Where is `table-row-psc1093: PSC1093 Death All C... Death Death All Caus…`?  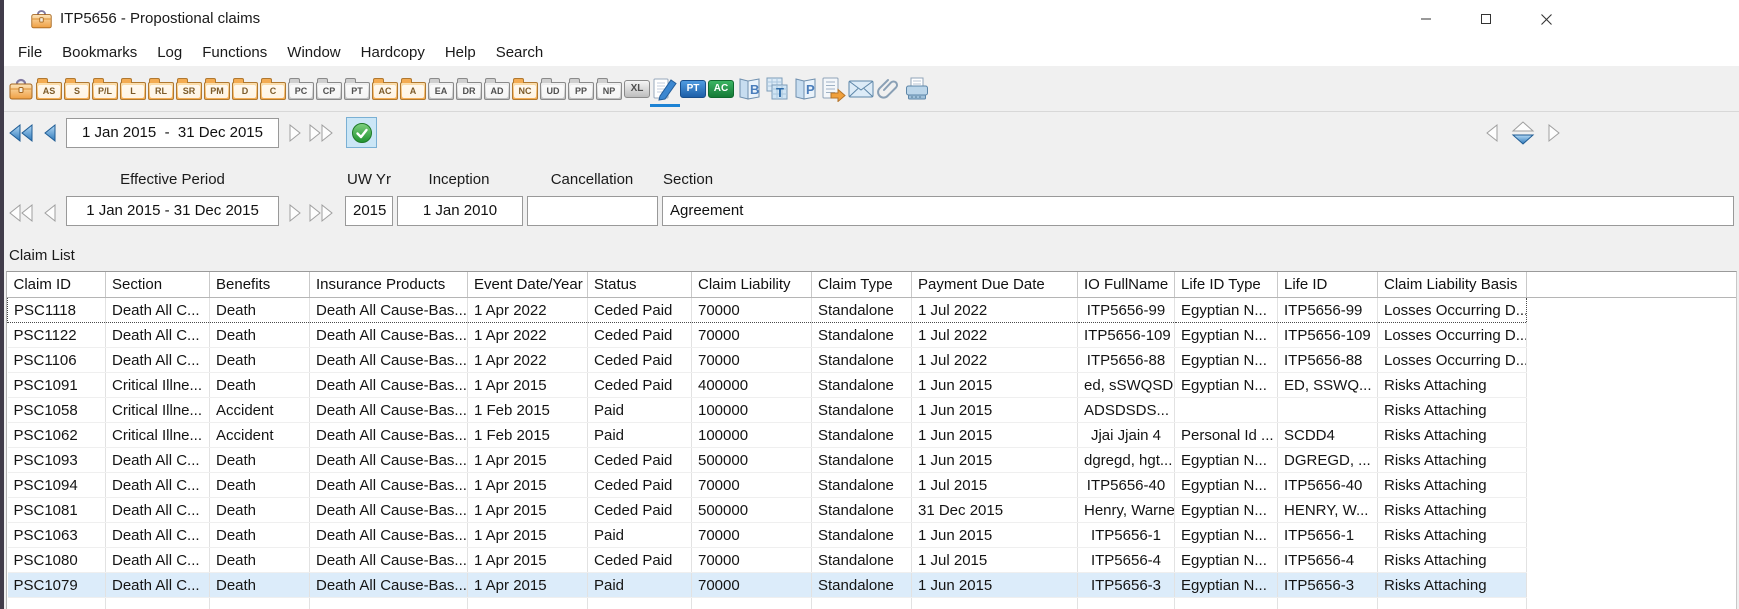
table-row-psc1093: PSC1093 Death All C... Death Death All Caus… is located at coordinates (871, 460).